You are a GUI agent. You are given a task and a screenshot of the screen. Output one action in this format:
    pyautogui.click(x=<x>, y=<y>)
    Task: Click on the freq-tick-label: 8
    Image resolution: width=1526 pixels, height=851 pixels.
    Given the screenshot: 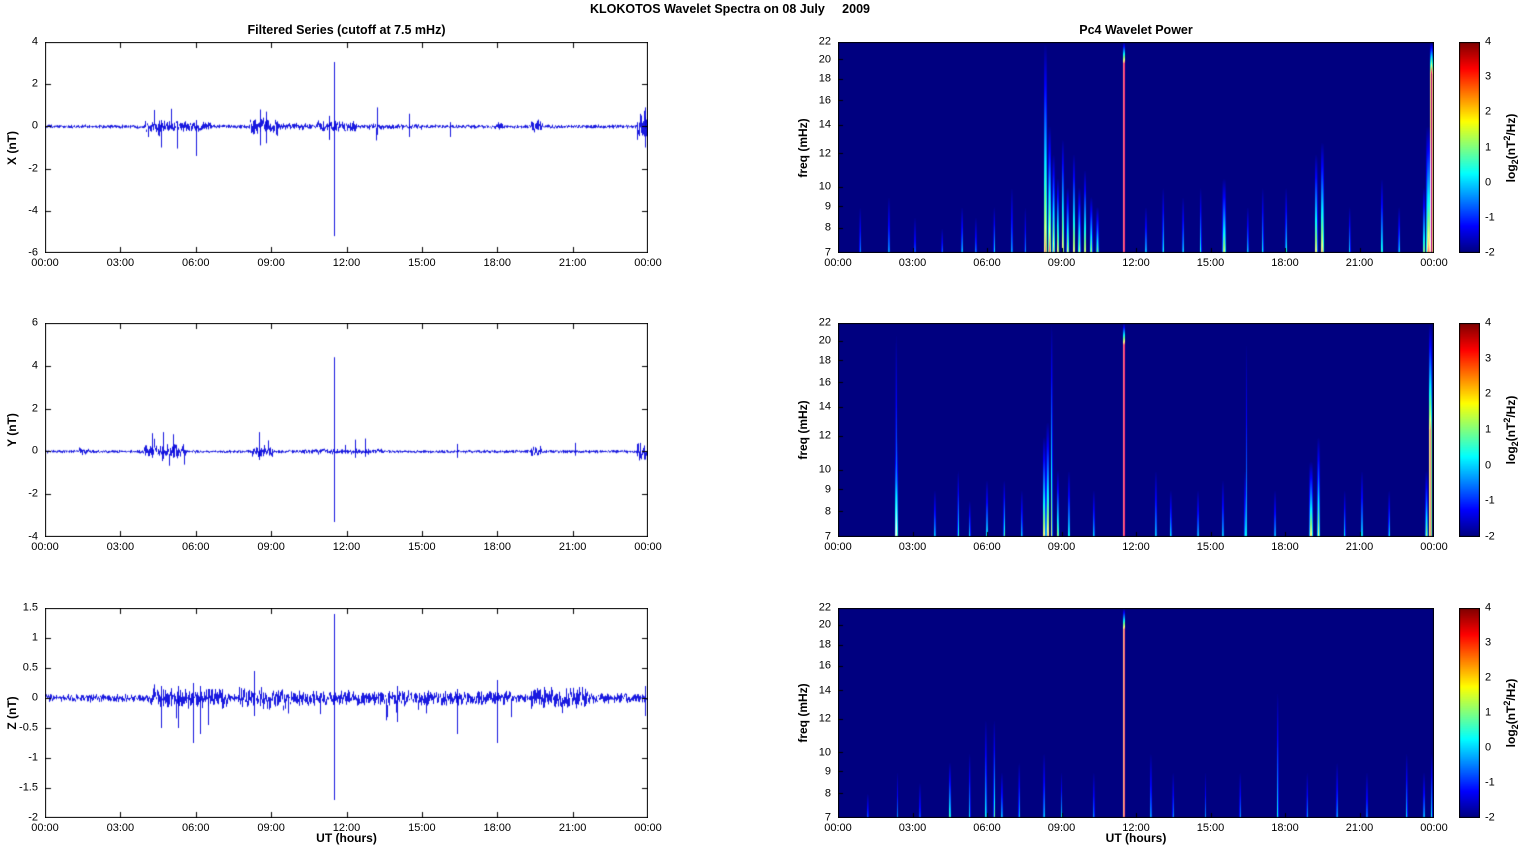 What is the action you would take?
    pyautogui.click(x=827, y=511)
    